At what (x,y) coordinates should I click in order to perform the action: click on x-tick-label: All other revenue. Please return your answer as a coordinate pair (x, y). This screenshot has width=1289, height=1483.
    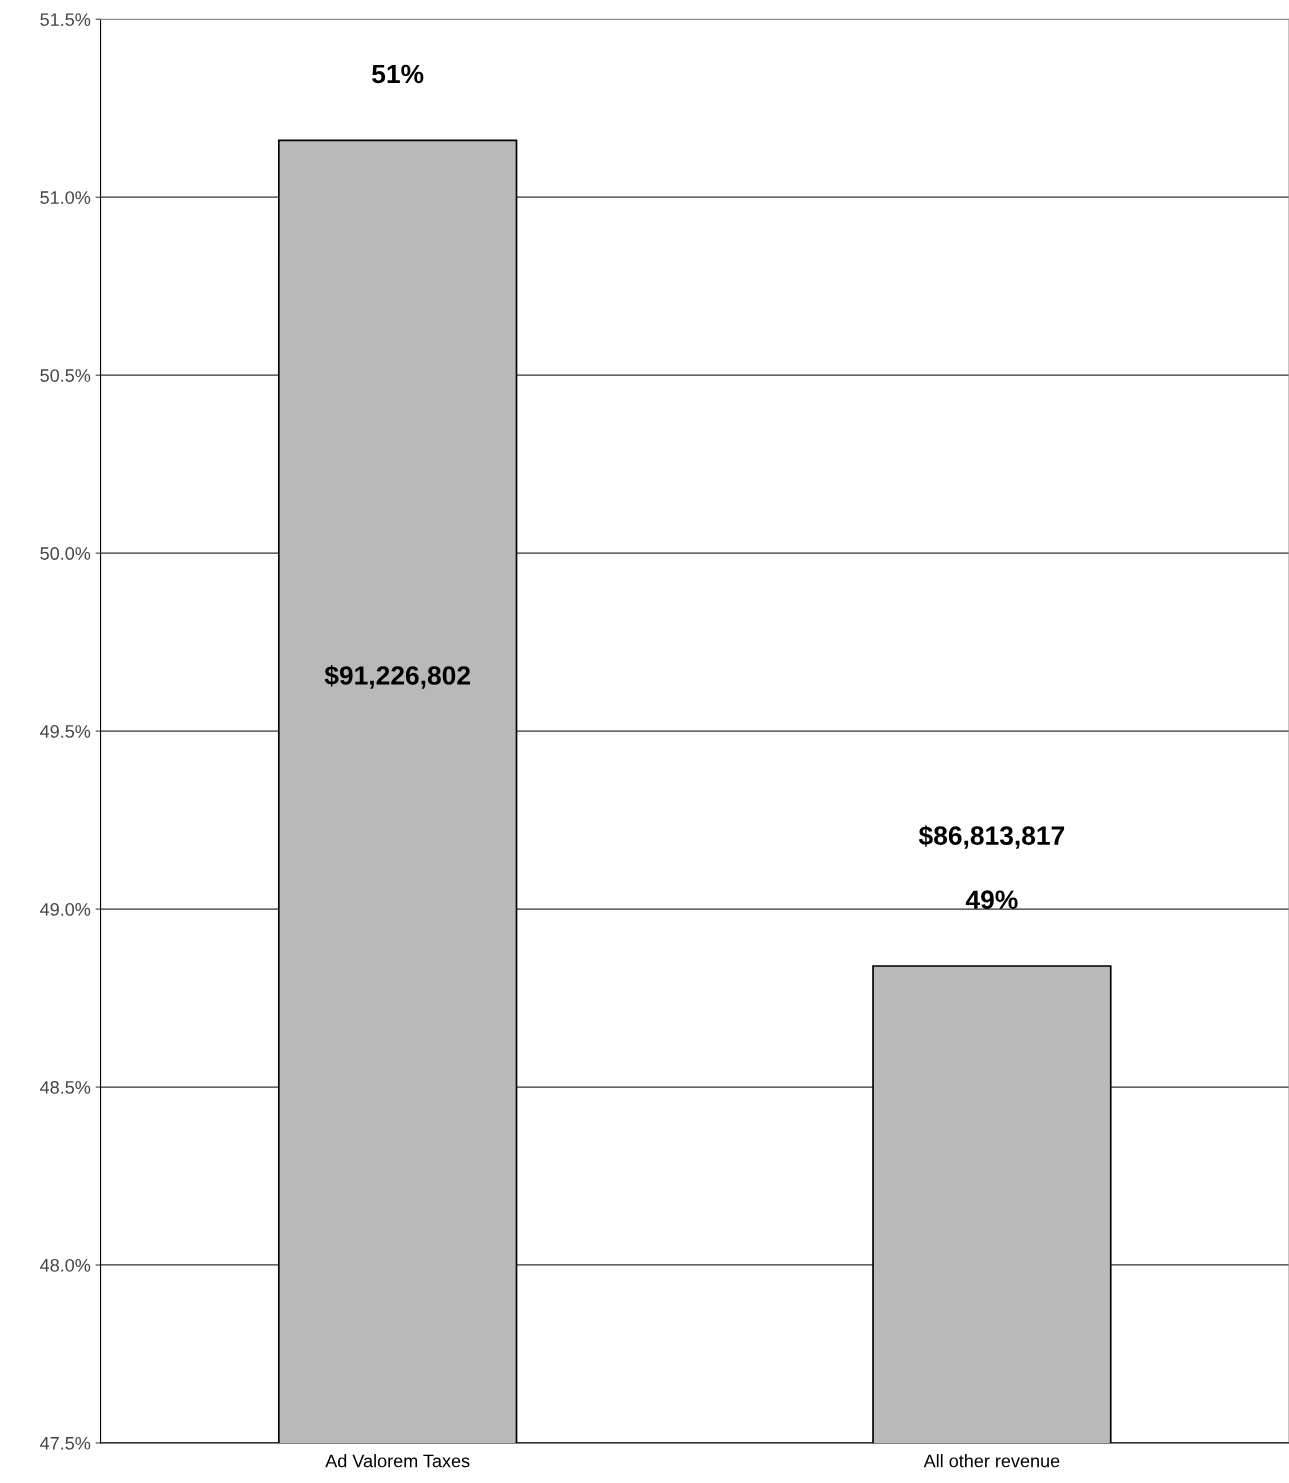
    Looking at the image, I should click on (991, 1461).